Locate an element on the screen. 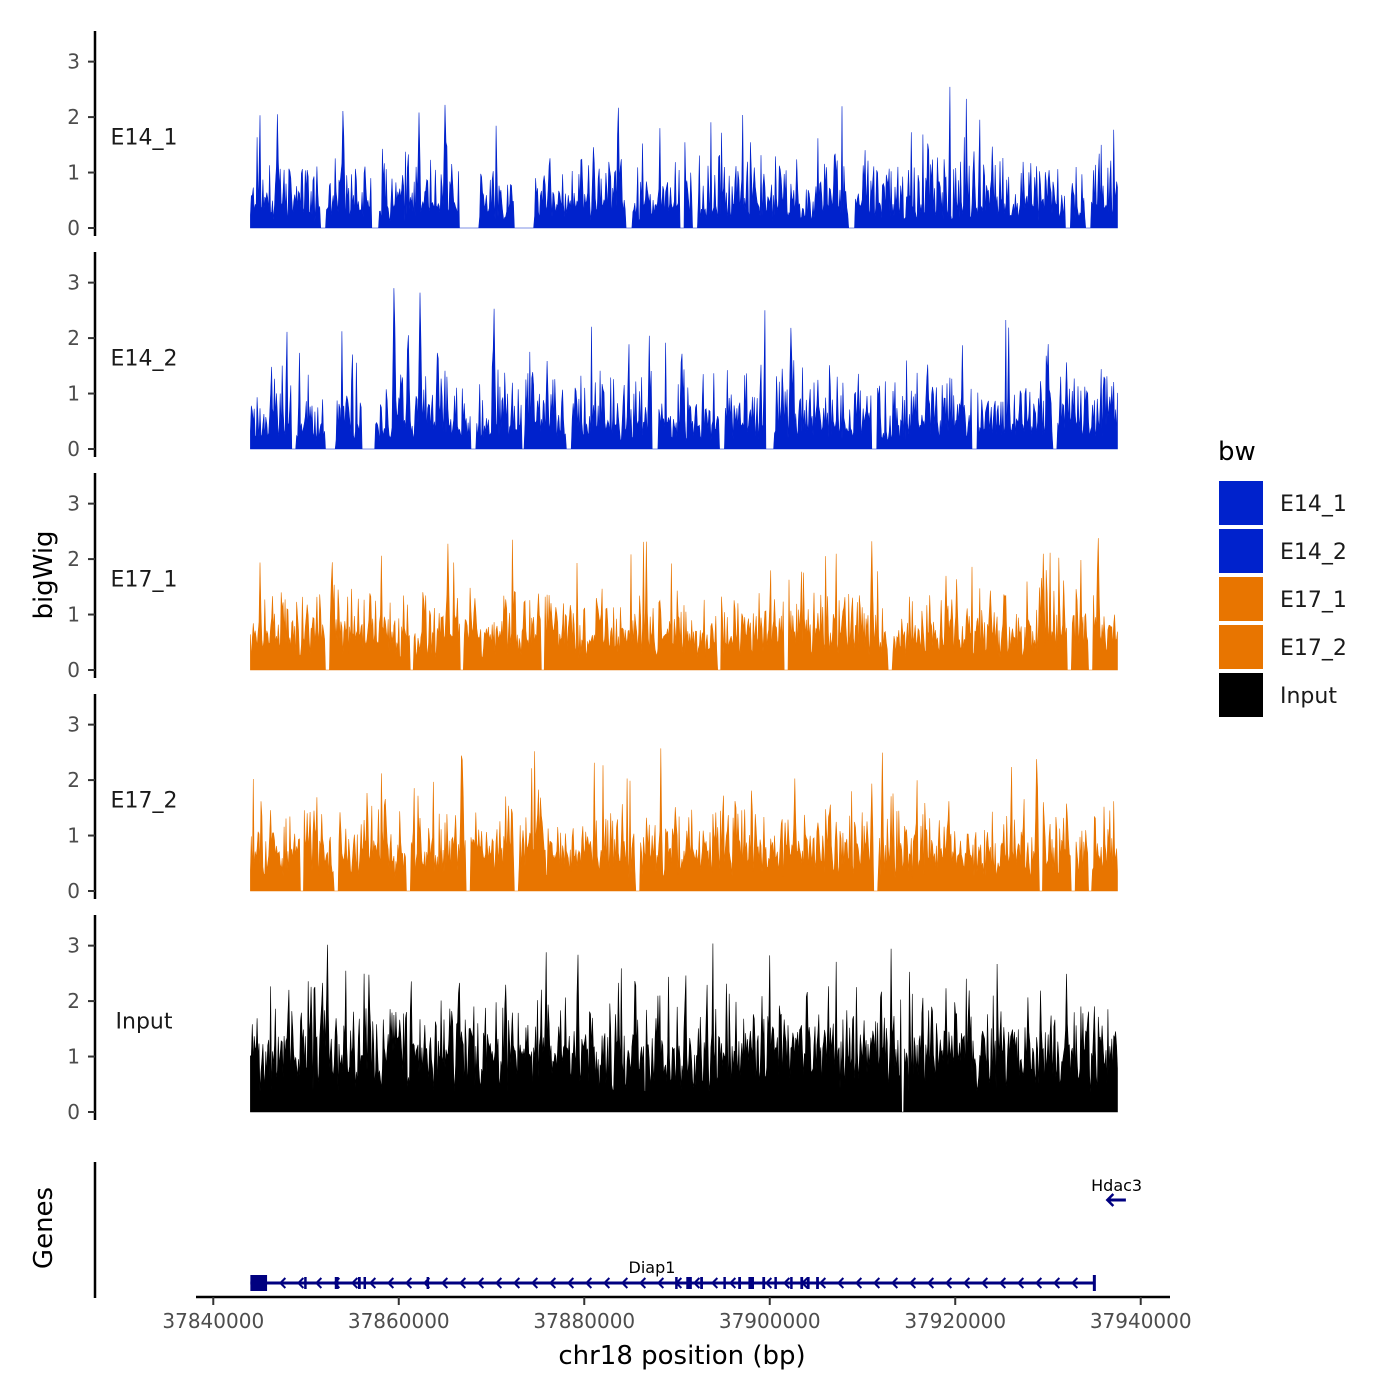 The width and height of the screenshot is (1400, 1400). legend-entry-e17-2: E17_2 is located at coordinates (1282, 647).